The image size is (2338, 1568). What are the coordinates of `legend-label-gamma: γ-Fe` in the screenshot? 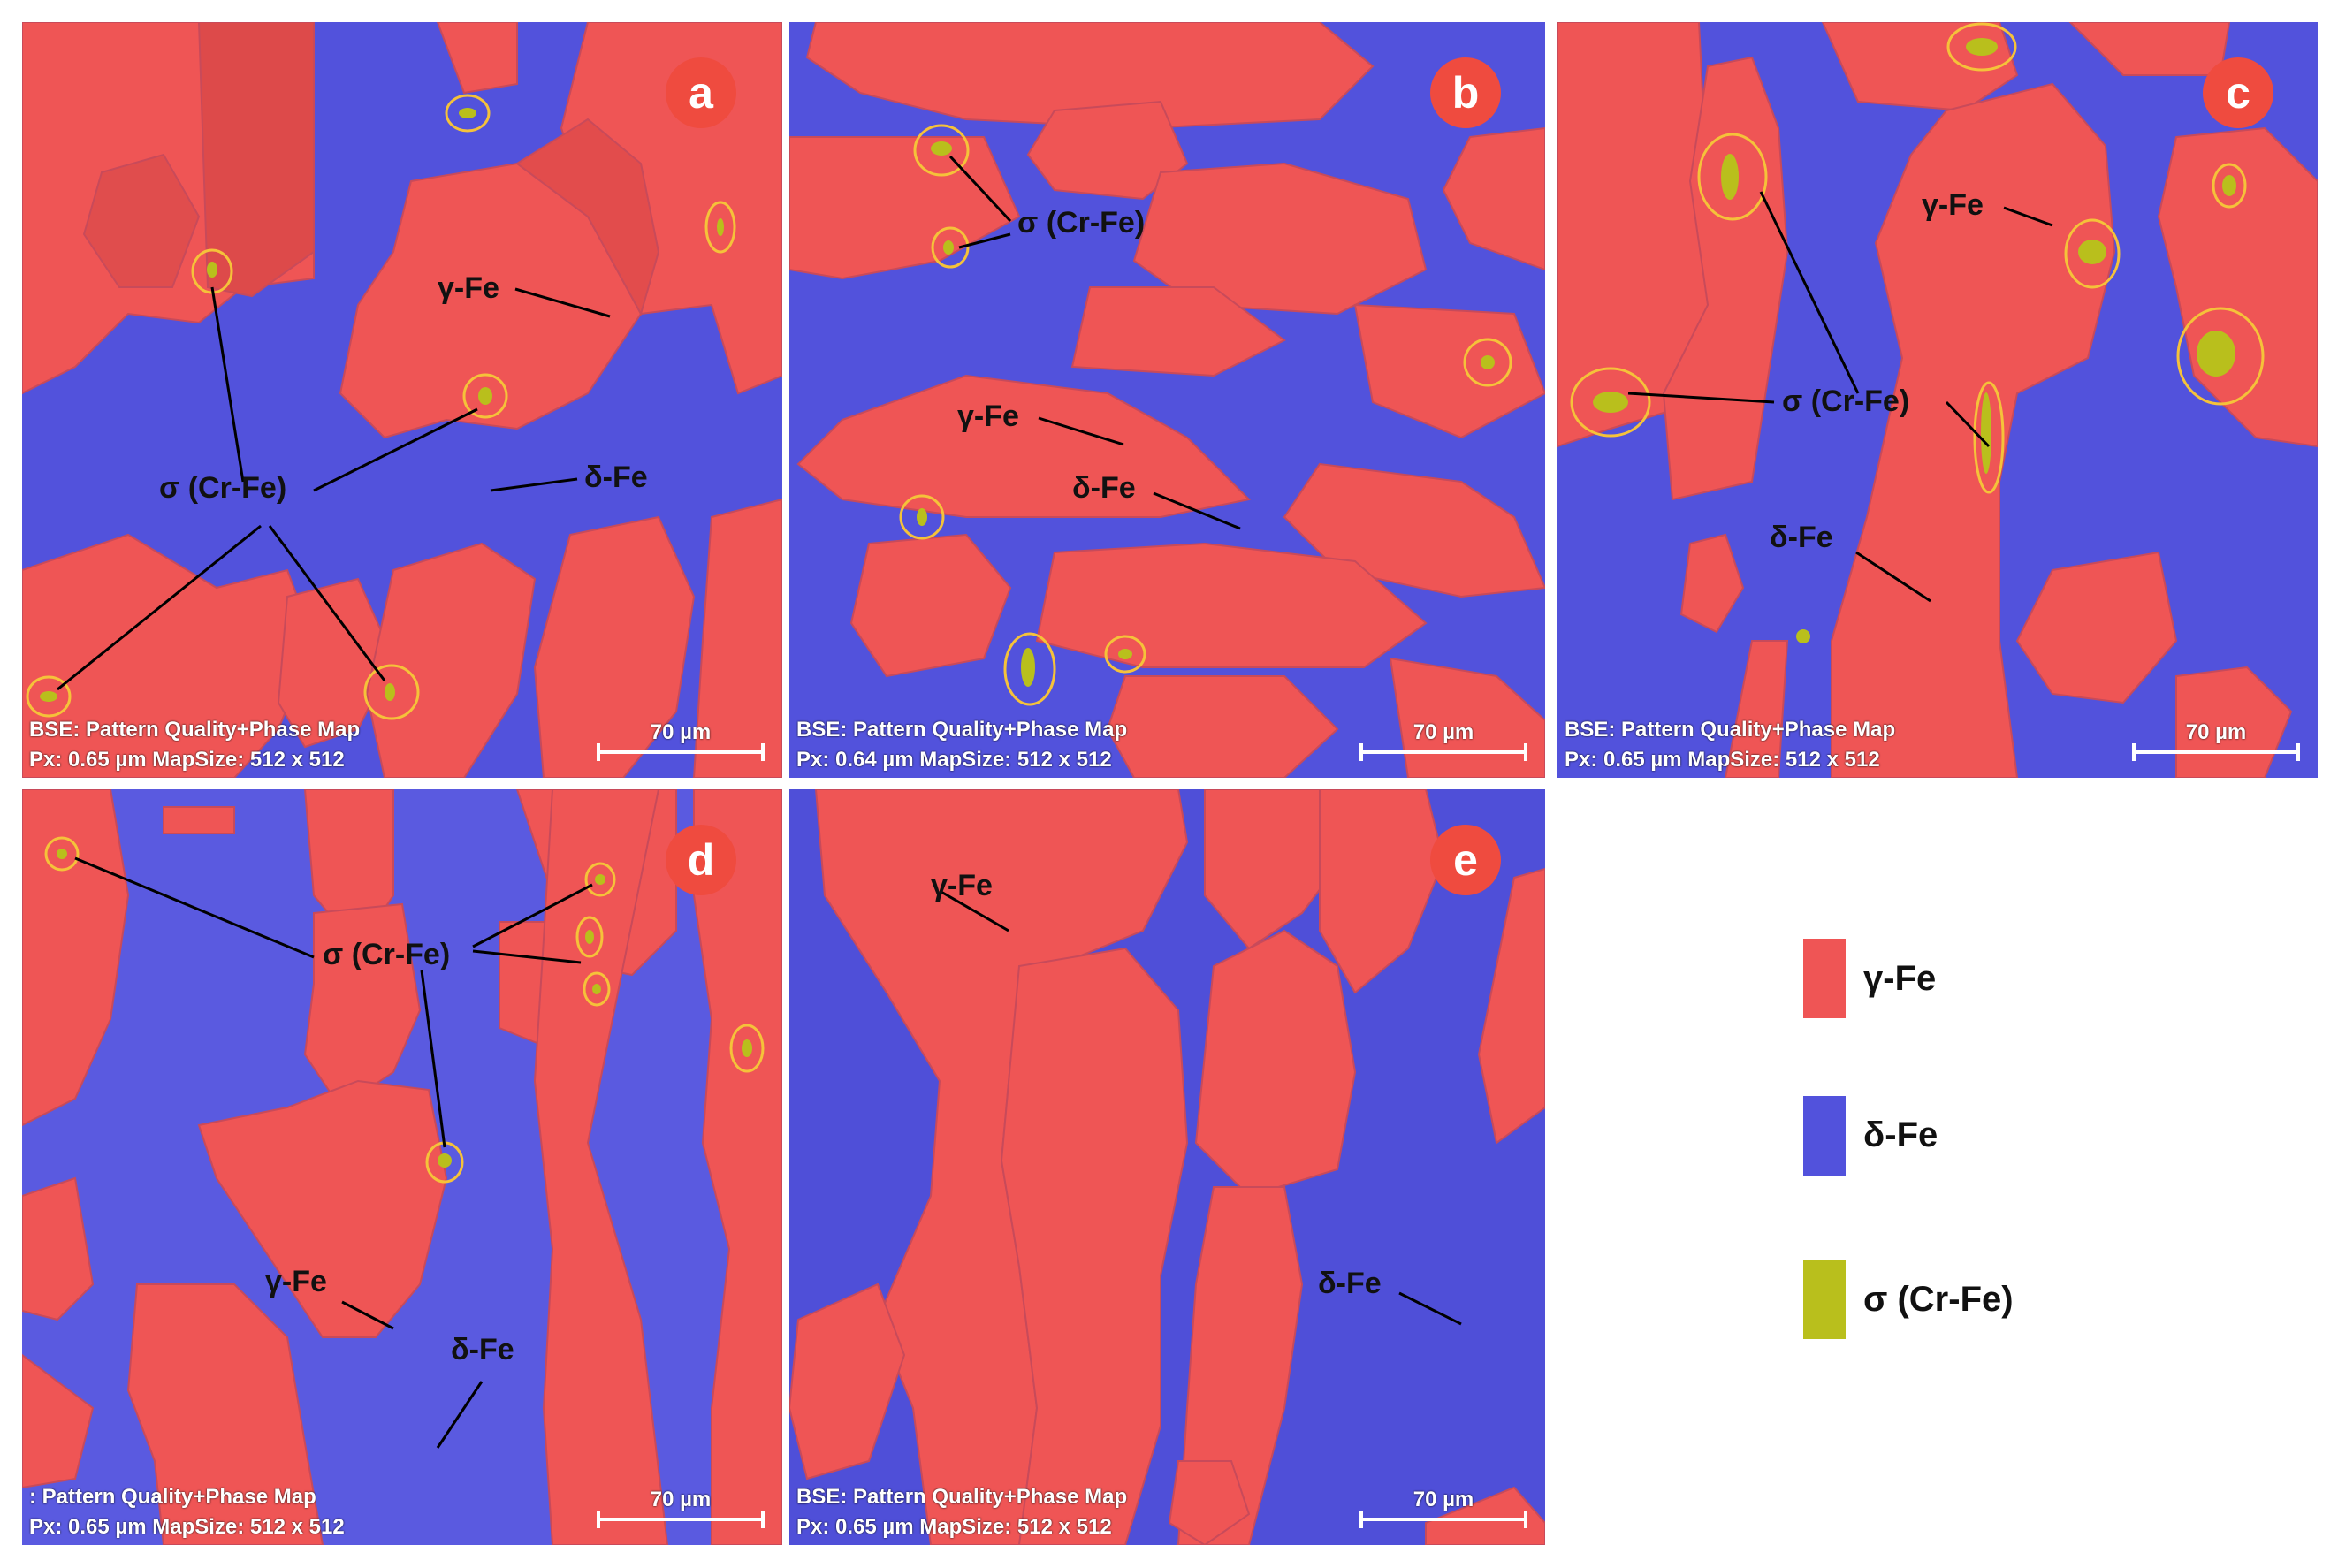 It's located at (1900, 978).